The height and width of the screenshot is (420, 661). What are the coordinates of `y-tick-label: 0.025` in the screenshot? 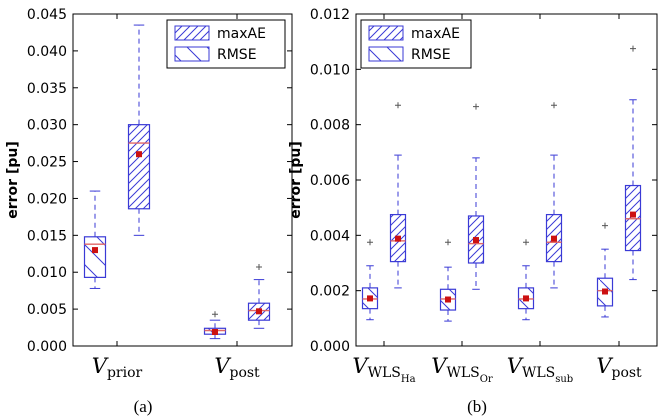 It's located at (47, 163).